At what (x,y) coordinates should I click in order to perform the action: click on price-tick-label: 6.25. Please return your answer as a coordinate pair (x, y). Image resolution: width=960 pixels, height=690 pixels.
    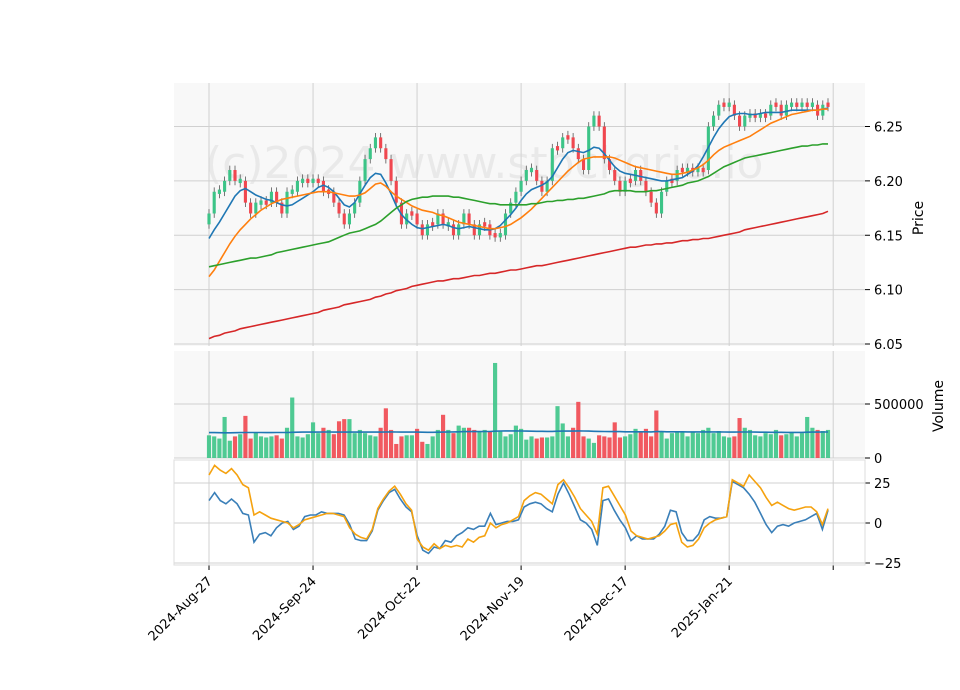
    Looking at the image, I should click on (888, 128).